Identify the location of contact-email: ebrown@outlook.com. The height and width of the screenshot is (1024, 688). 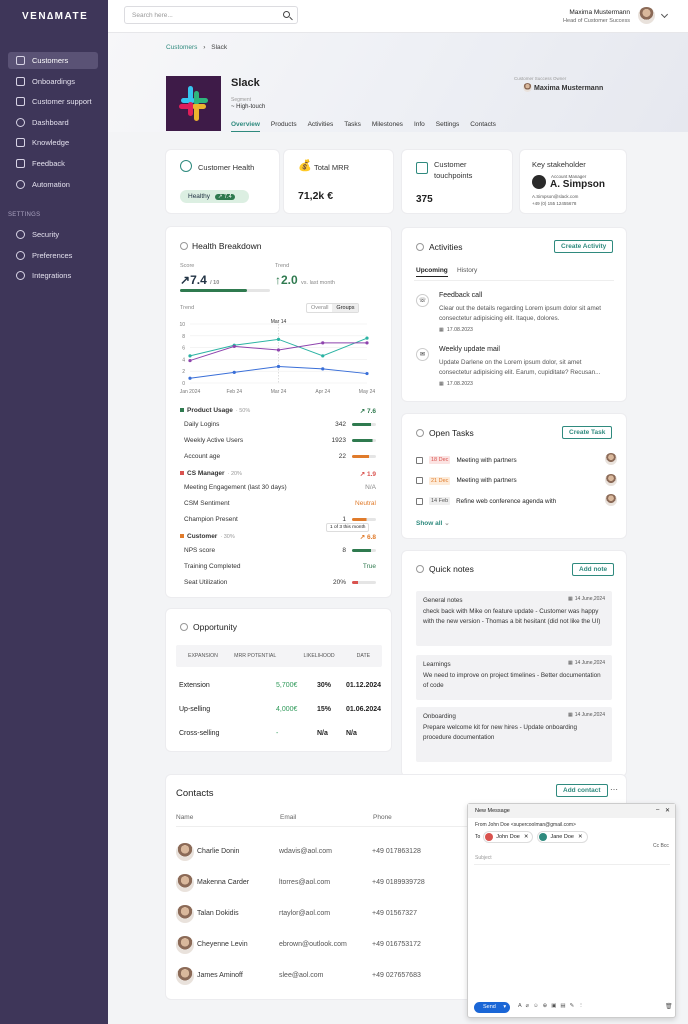
(313, 944).